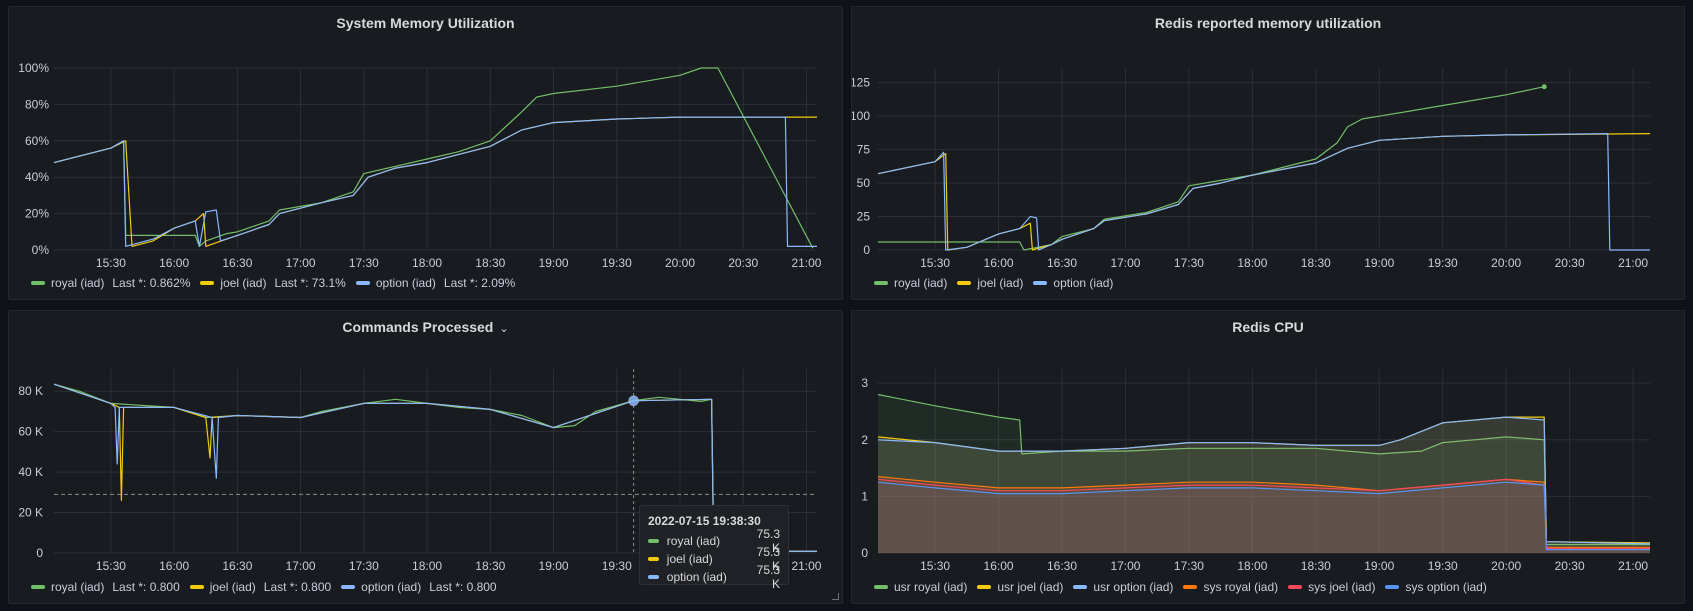 This screenshot has height=611, width=1693. I want to click on hover-point, so click(634, 401).